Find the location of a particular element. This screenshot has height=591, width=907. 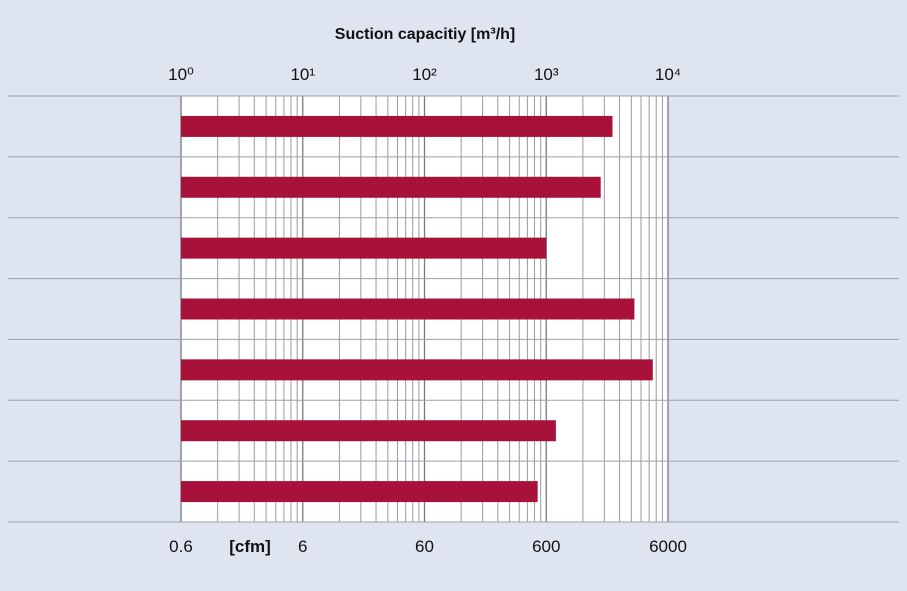

bottom-tick-label: 6000 is located at coordinates (668, 546).